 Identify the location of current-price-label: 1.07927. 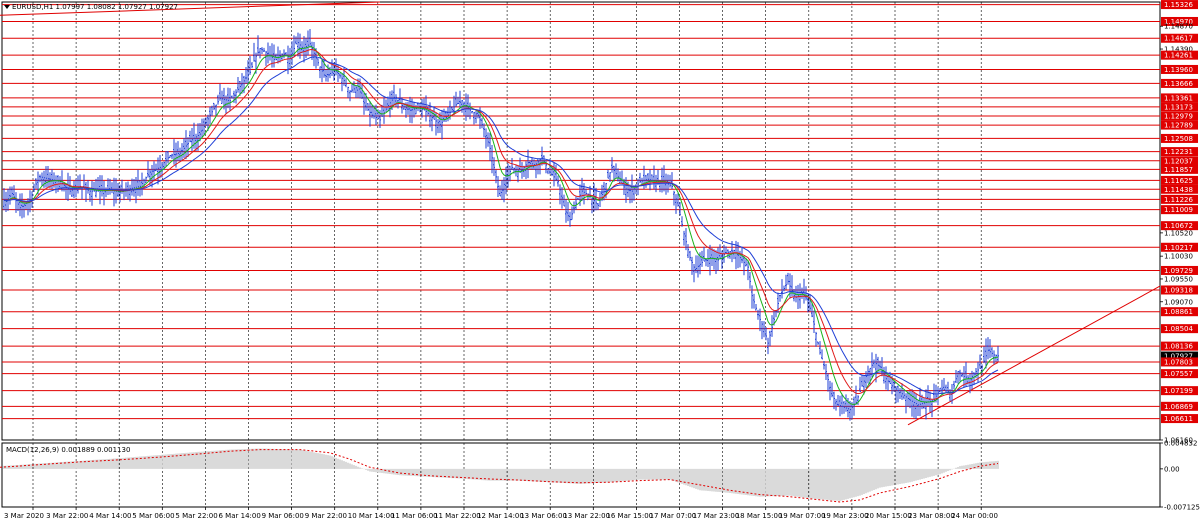
(1178, 357).